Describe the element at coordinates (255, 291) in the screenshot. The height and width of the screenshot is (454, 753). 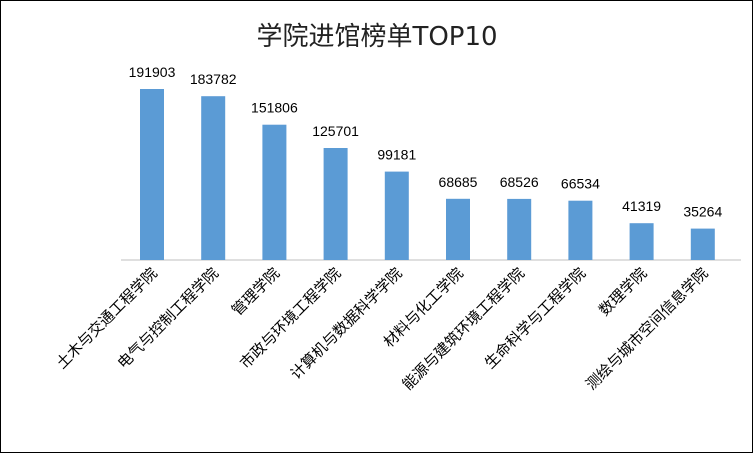
I see `category-label-3: 管理学院` at that location.